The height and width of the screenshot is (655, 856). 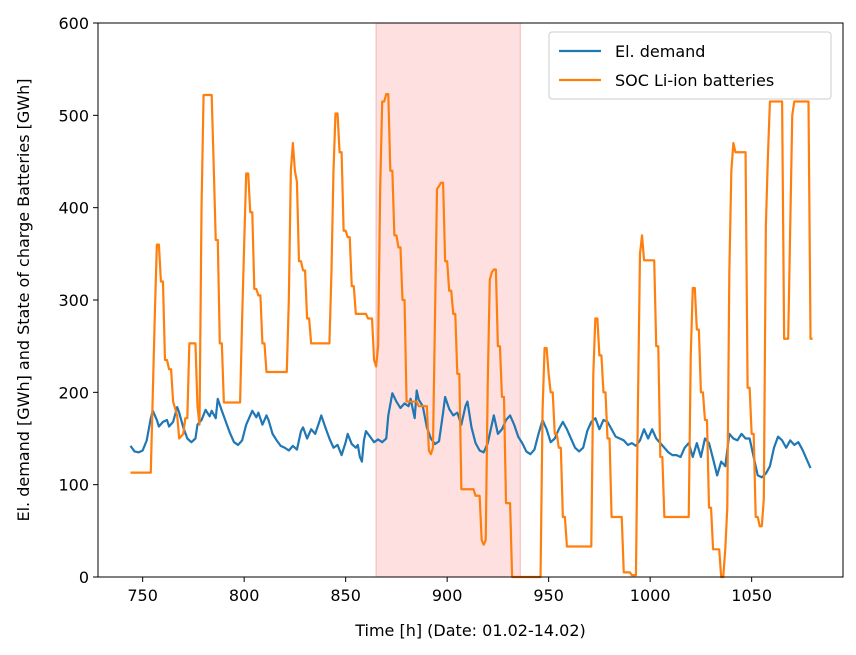 I want to click on legend-box, so click(x=690, y=65).